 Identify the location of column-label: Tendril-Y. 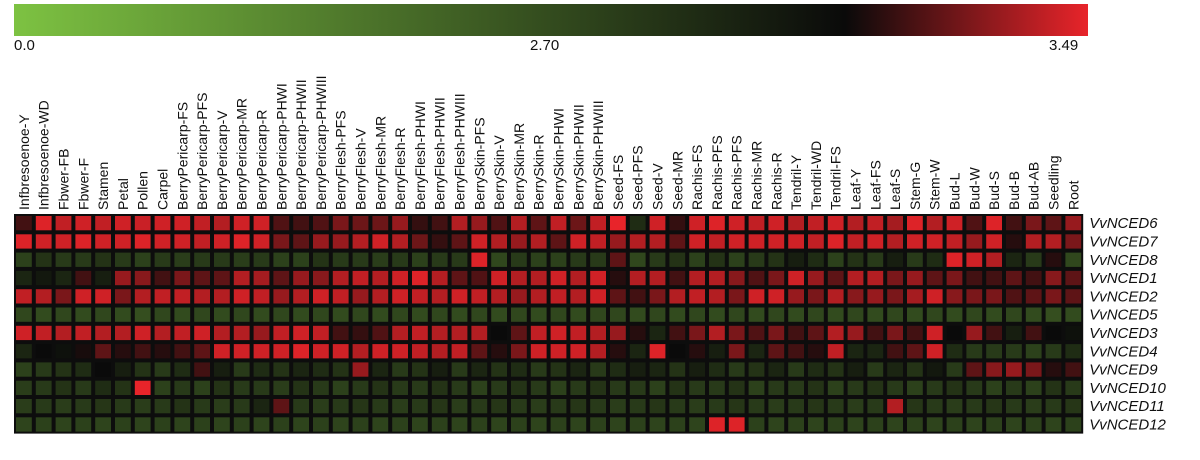
(796, 182).